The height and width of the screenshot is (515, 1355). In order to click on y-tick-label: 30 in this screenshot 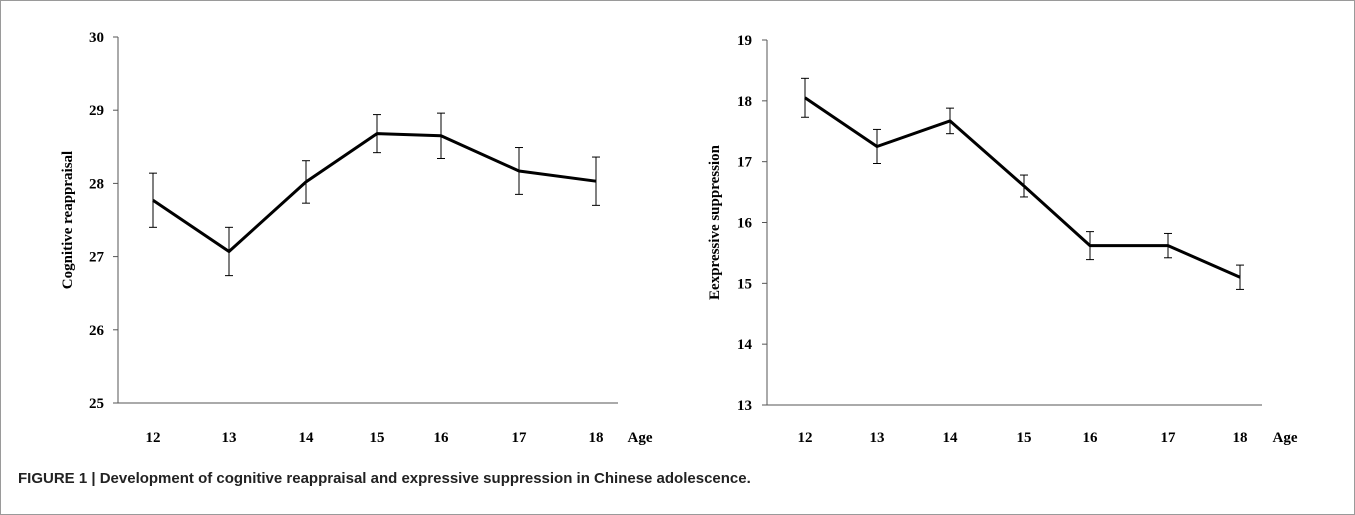, I will do `click(96, 38)`.